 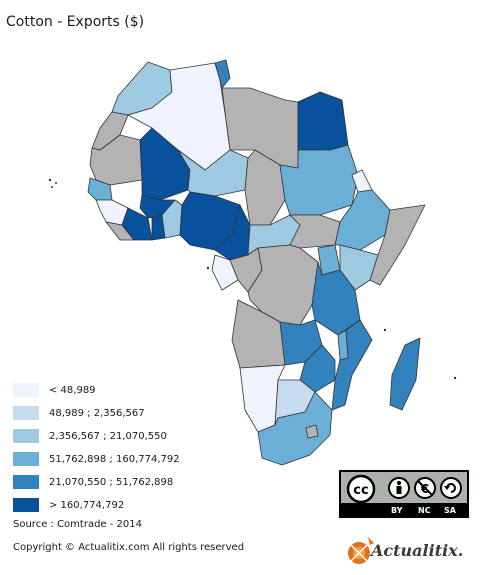 What do you see at coordinates (50, 180) in the screenshot?
I see `island-cape-verde` at bounding box center [50, 180].